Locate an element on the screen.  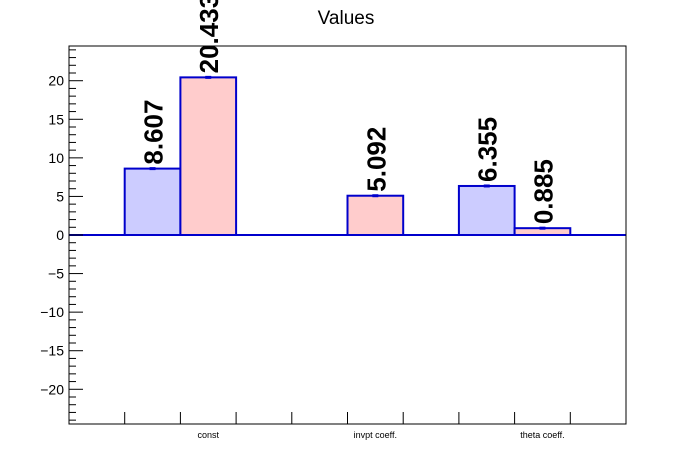
y-tick-label: −20 is located at coordinates (52, 389).